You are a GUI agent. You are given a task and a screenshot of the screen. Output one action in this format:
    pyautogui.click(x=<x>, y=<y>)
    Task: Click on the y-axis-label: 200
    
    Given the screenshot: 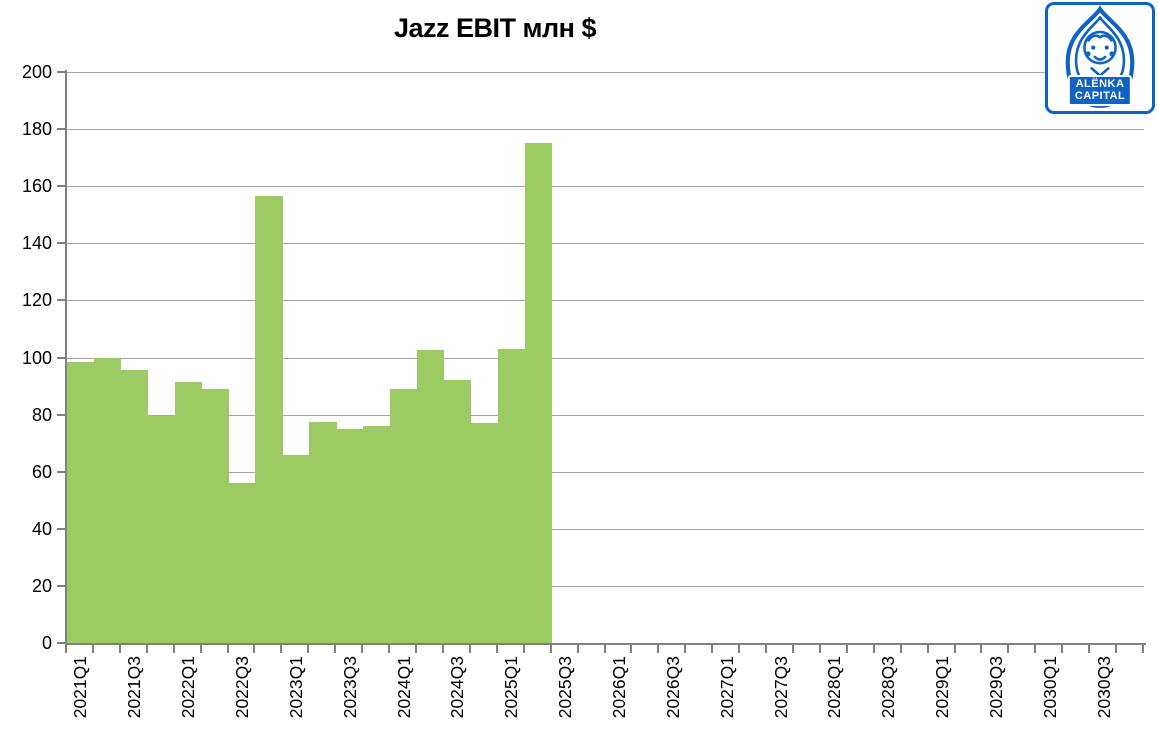 What is the action you would take?
    pyautogui.click(x=36, y=72)
    